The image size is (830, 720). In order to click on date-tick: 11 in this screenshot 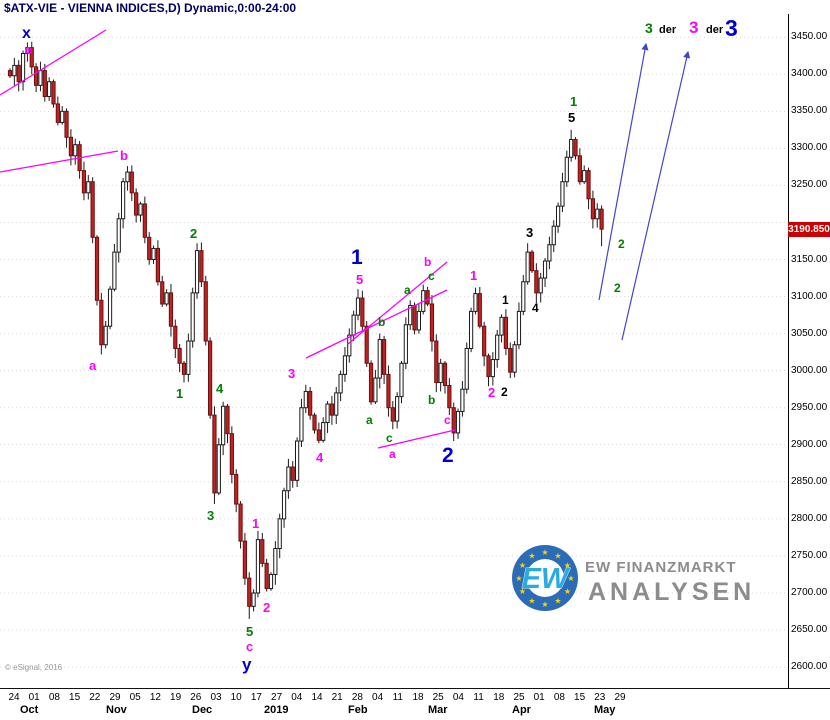, I will do `click(478, 697)`.